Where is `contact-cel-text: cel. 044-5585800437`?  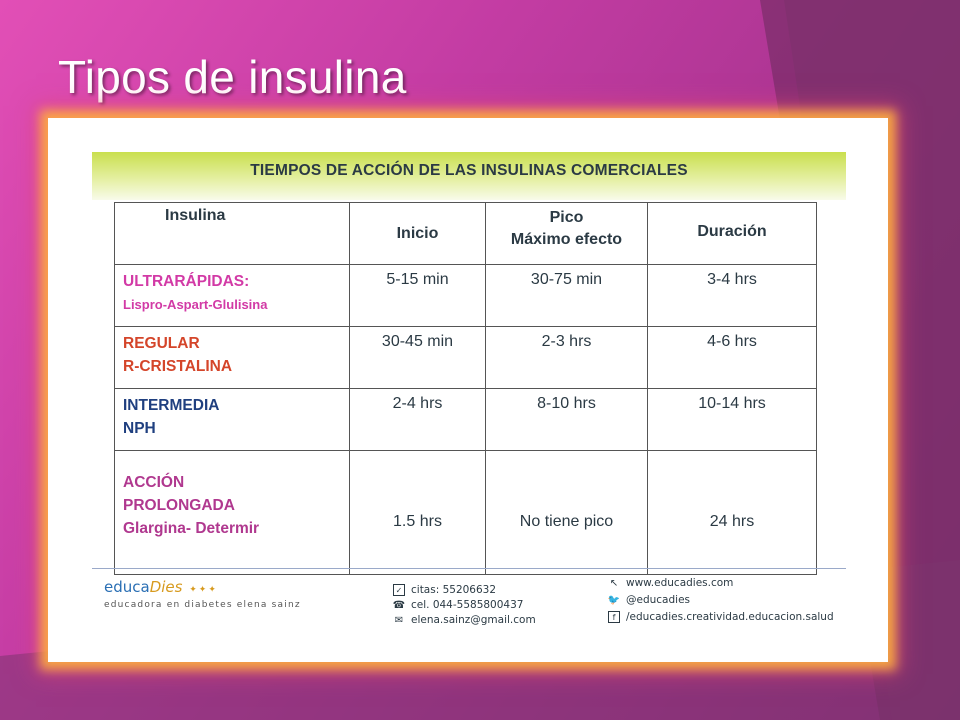 contact-cel-text: cel. 044-5585800437 is located at coordinates (467, 605).